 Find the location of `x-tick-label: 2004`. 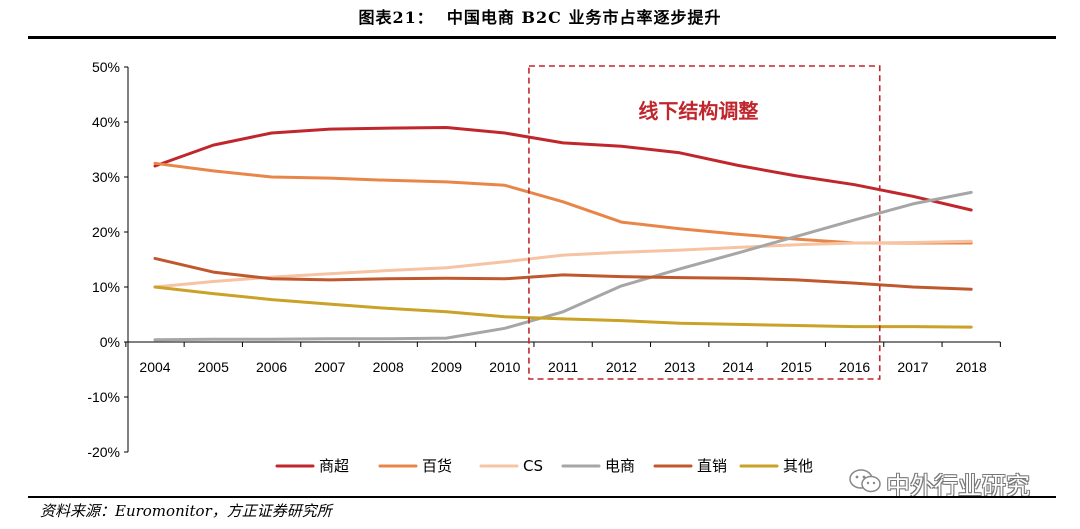

x-tick-label: 2004 is located at coordinates (154, 367).